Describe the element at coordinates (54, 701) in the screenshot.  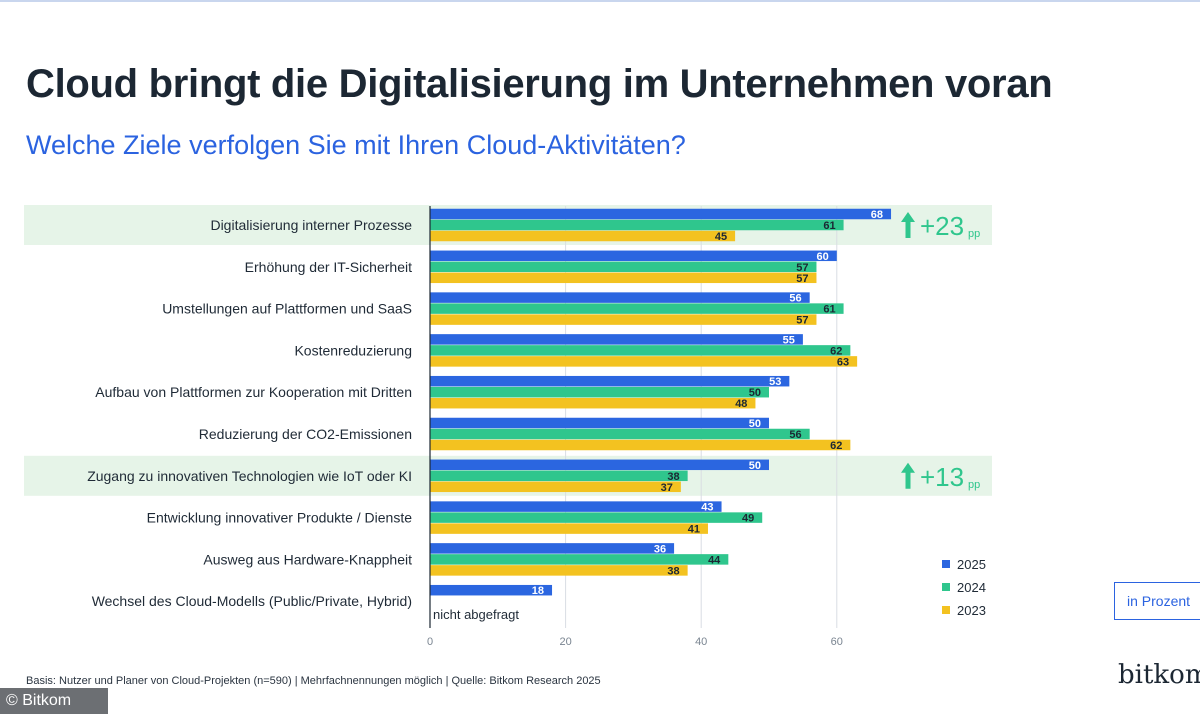
I see `copyright-label: © Bitkom` at that location.